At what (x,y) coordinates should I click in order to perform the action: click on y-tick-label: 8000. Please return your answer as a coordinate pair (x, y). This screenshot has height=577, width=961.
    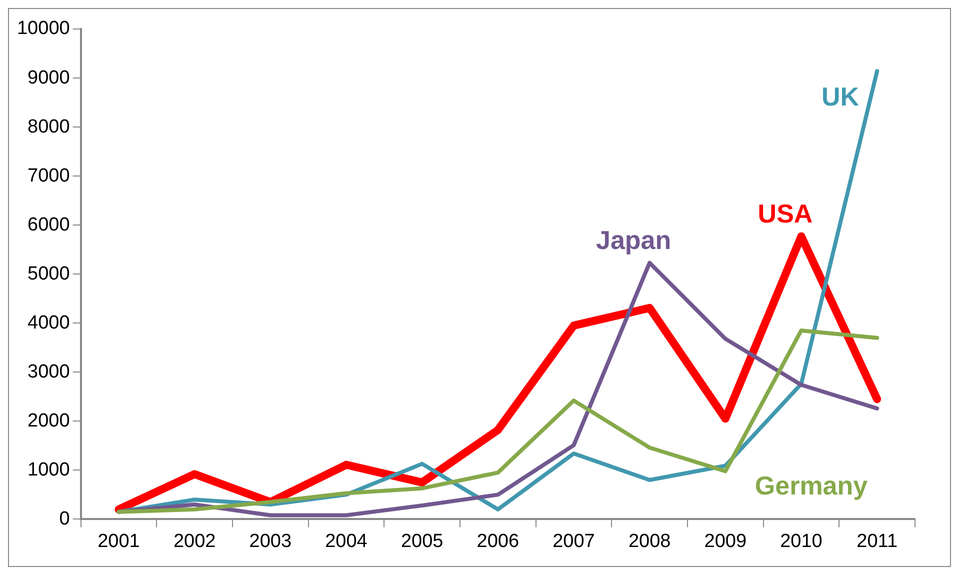
    Looking at the image, I should click on (49, 127).